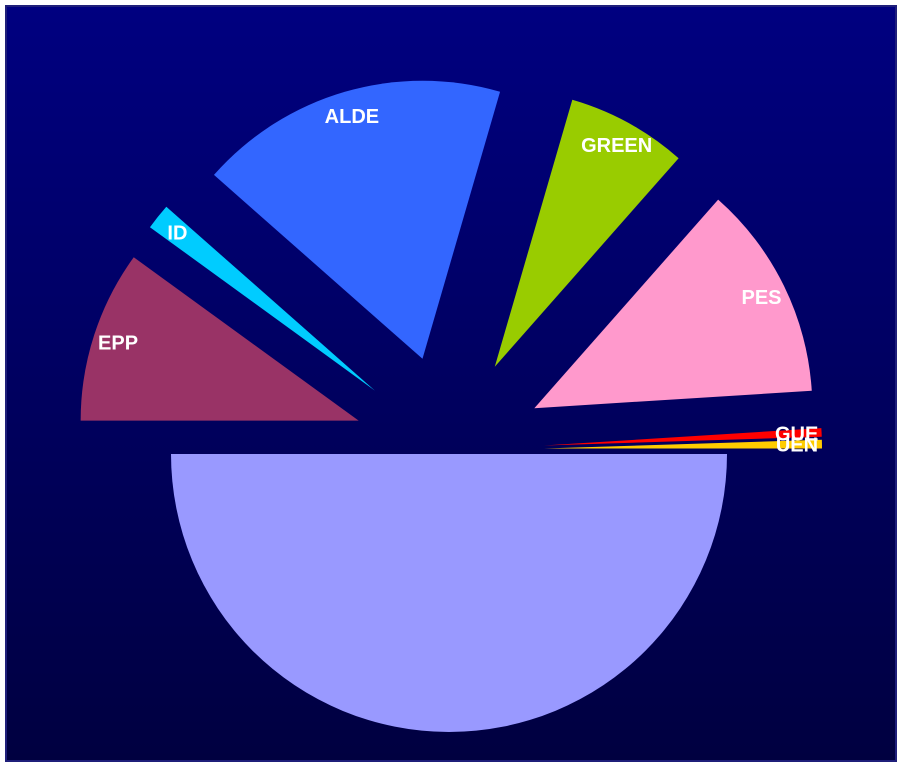 The height and width of the screenshot is (767, 902). I want to click on label-gue: GUE, so click(796, 435).